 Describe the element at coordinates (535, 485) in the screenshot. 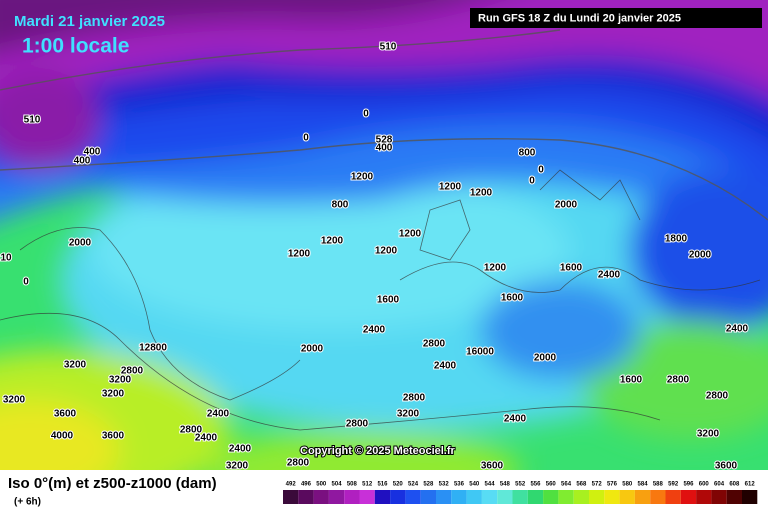

I see `scale-label: 556` at that location.